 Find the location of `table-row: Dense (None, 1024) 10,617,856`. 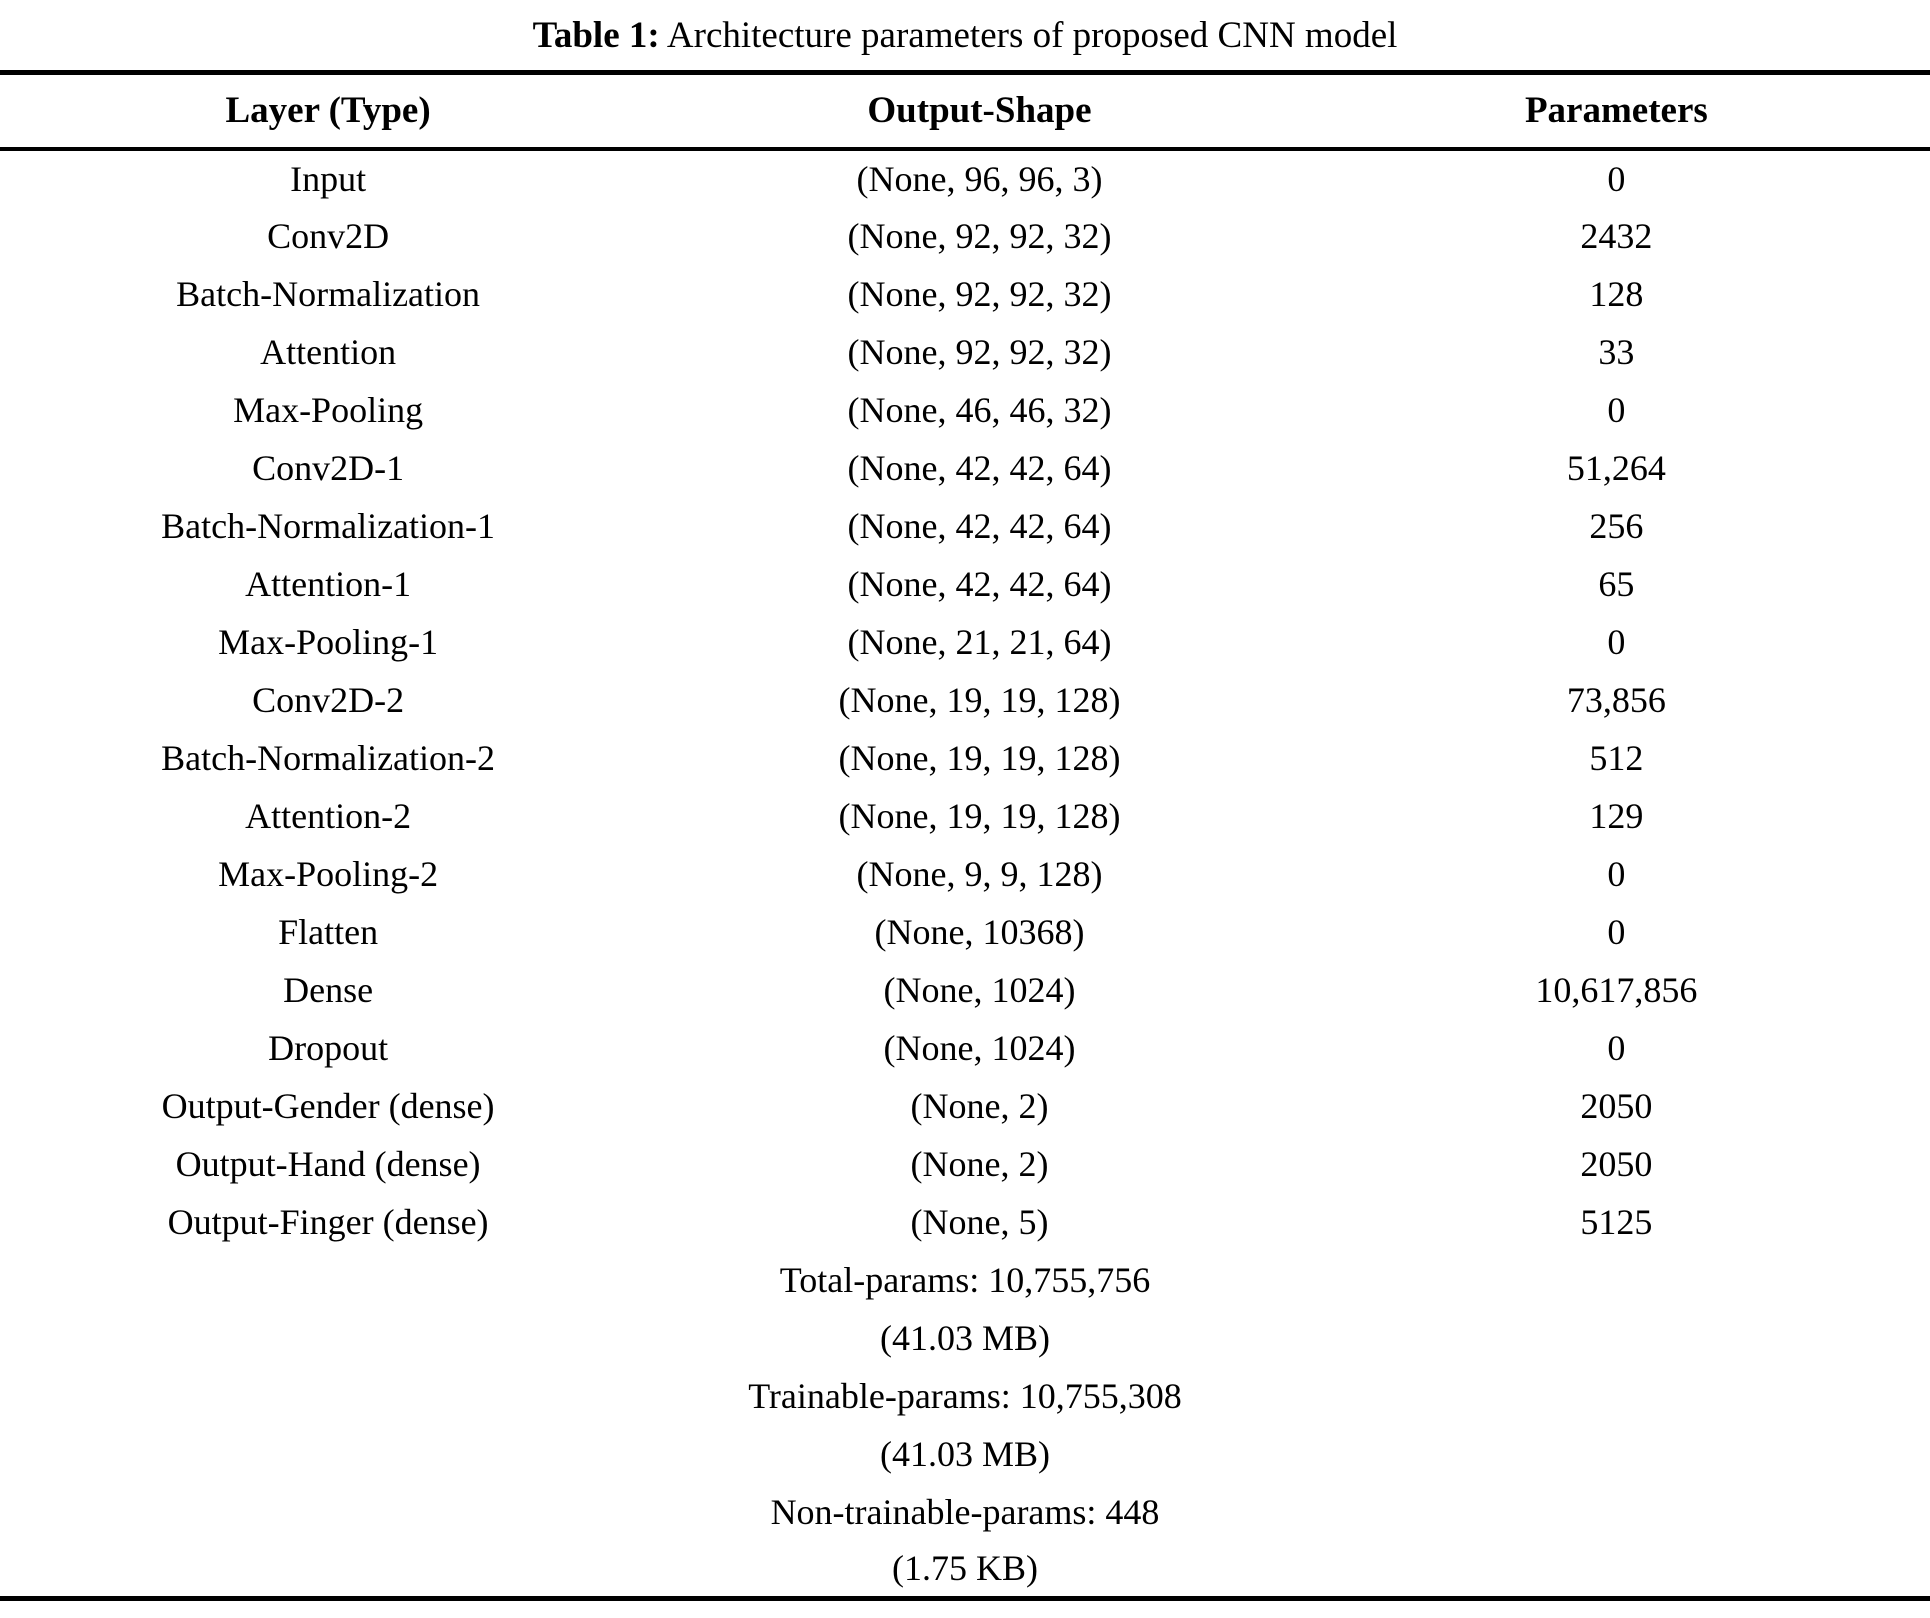

table-row: Dense (None, 1024) 10,617,856 is located at coordinates (965, 990).